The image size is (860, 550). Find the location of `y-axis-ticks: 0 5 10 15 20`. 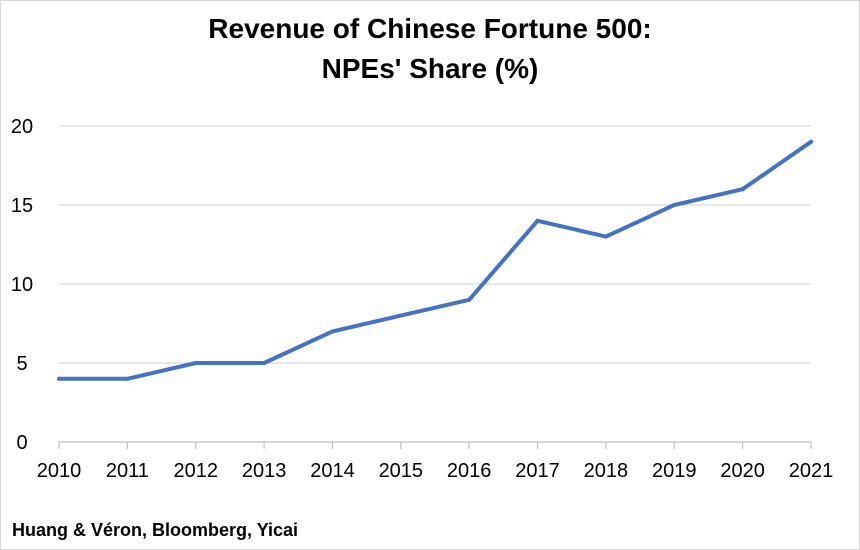

y-axis-ticks: 0 5 10 15 20 is located at coordinates (22, 285).